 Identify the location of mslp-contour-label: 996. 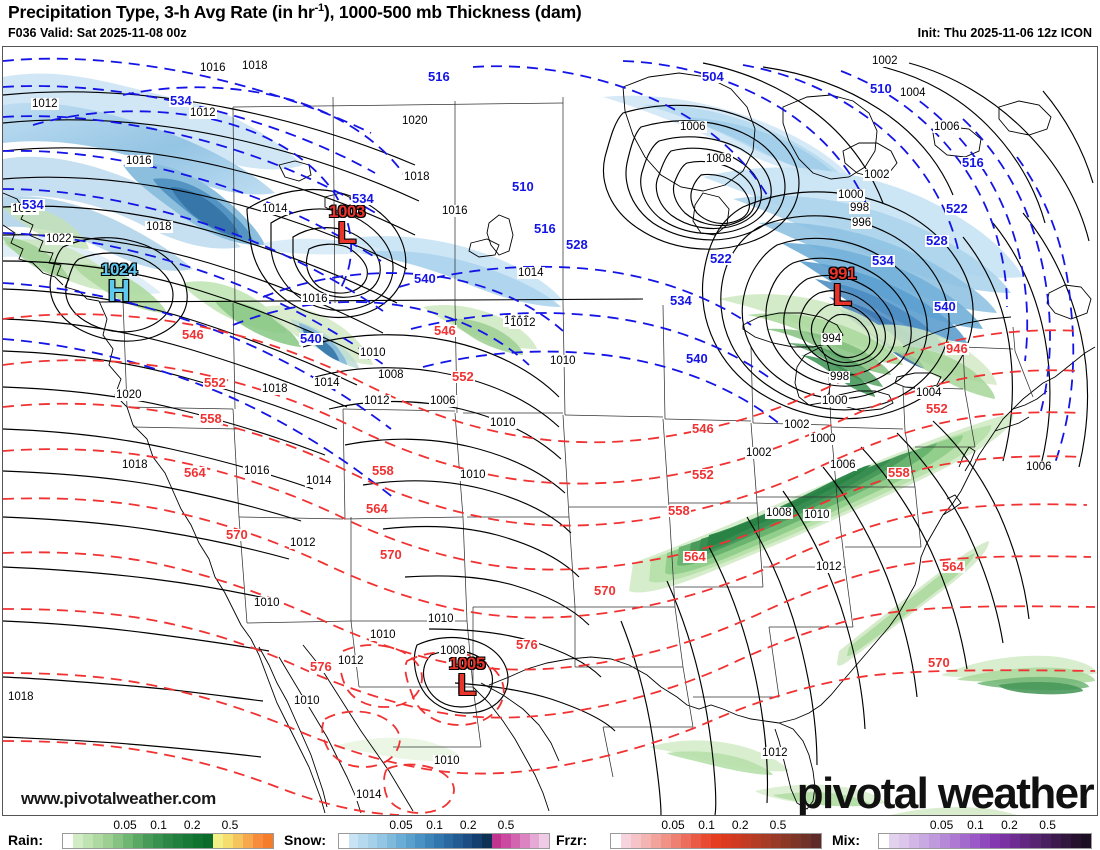
(862, 223).